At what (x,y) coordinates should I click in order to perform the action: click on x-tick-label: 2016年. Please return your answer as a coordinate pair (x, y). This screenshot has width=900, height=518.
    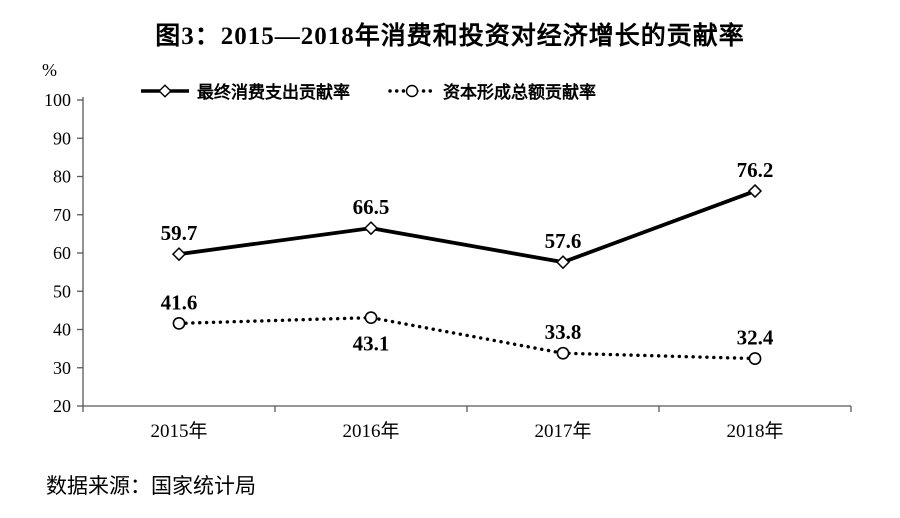
    Looking at the image, I should click on (370, 431).